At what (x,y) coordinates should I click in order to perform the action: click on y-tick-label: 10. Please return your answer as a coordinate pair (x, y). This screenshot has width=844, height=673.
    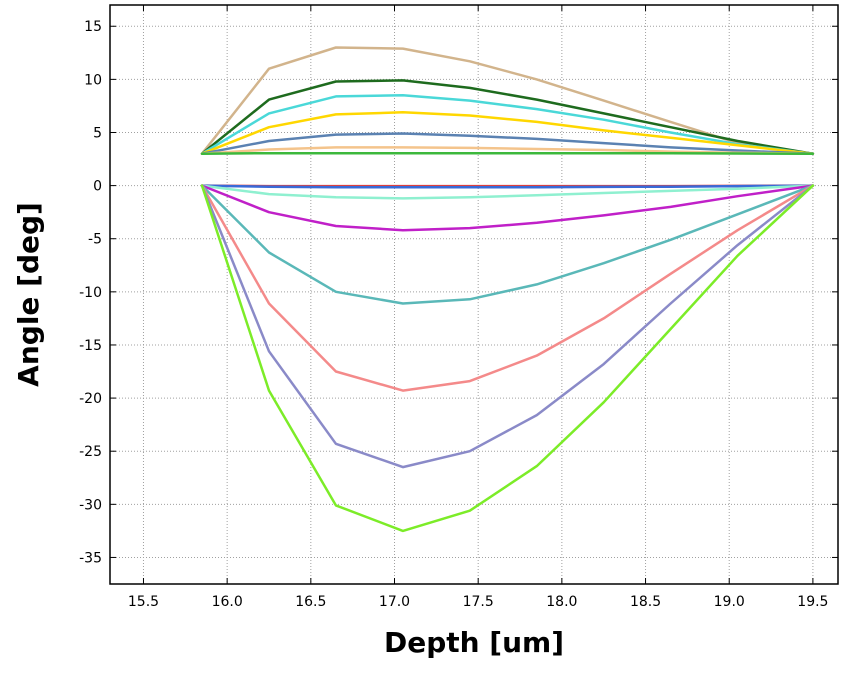
    Looking at the image, I should click on (93, 80).